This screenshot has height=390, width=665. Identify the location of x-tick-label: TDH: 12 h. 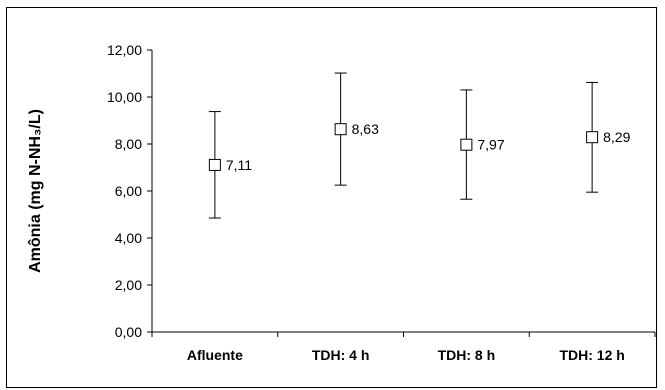
(591, 355).